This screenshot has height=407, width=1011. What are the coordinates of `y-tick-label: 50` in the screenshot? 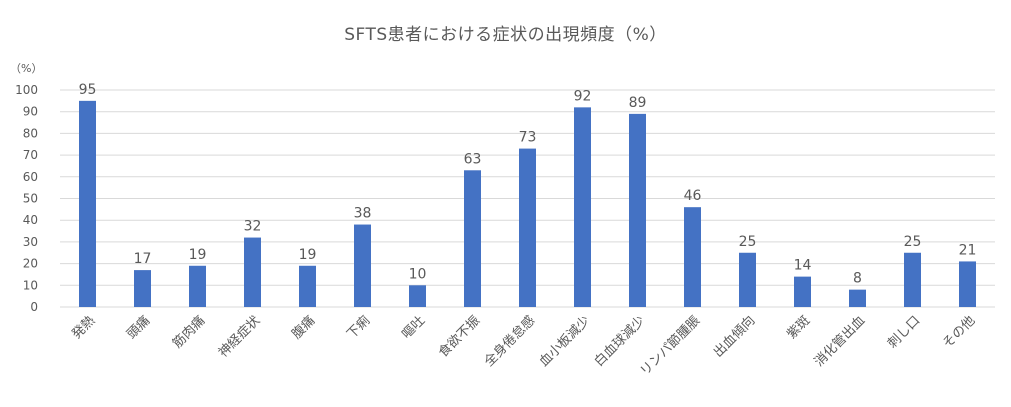 It's located at (30, 199).